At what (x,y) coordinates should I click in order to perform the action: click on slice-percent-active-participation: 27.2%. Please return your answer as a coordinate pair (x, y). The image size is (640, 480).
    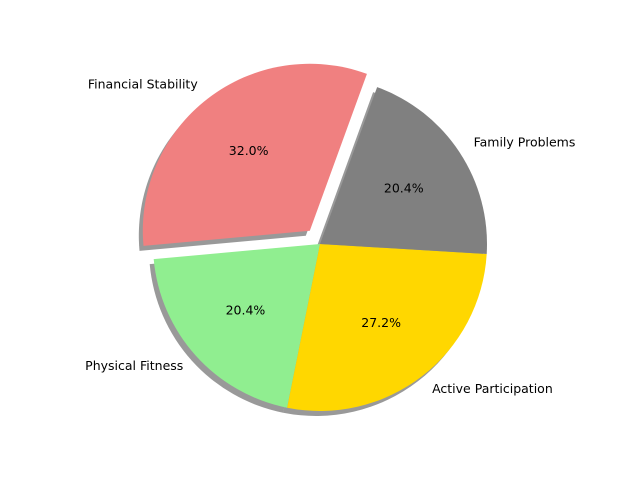
    Looking at the image, I should click on (381, 322).